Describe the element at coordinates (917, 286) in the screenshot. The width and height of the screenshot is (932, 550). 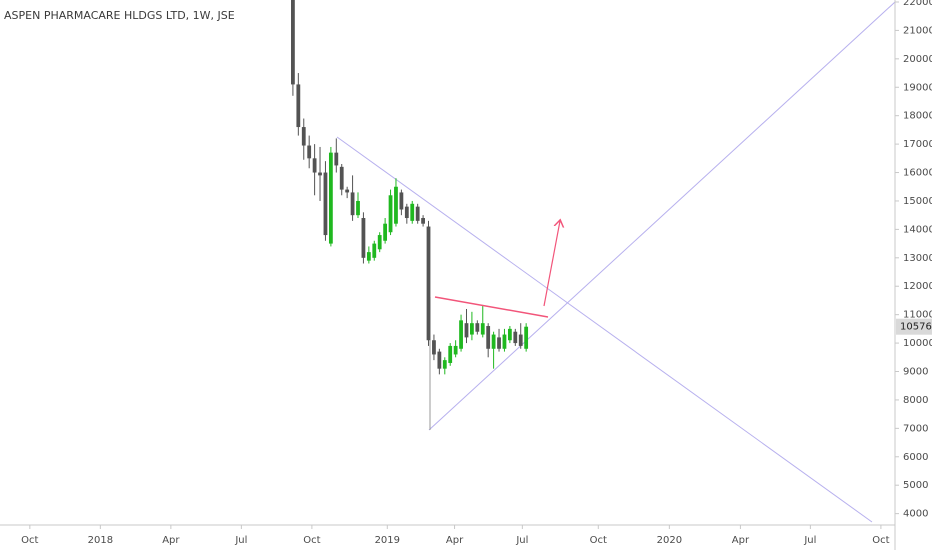
I see `y-tick-label: 12000` at that location.